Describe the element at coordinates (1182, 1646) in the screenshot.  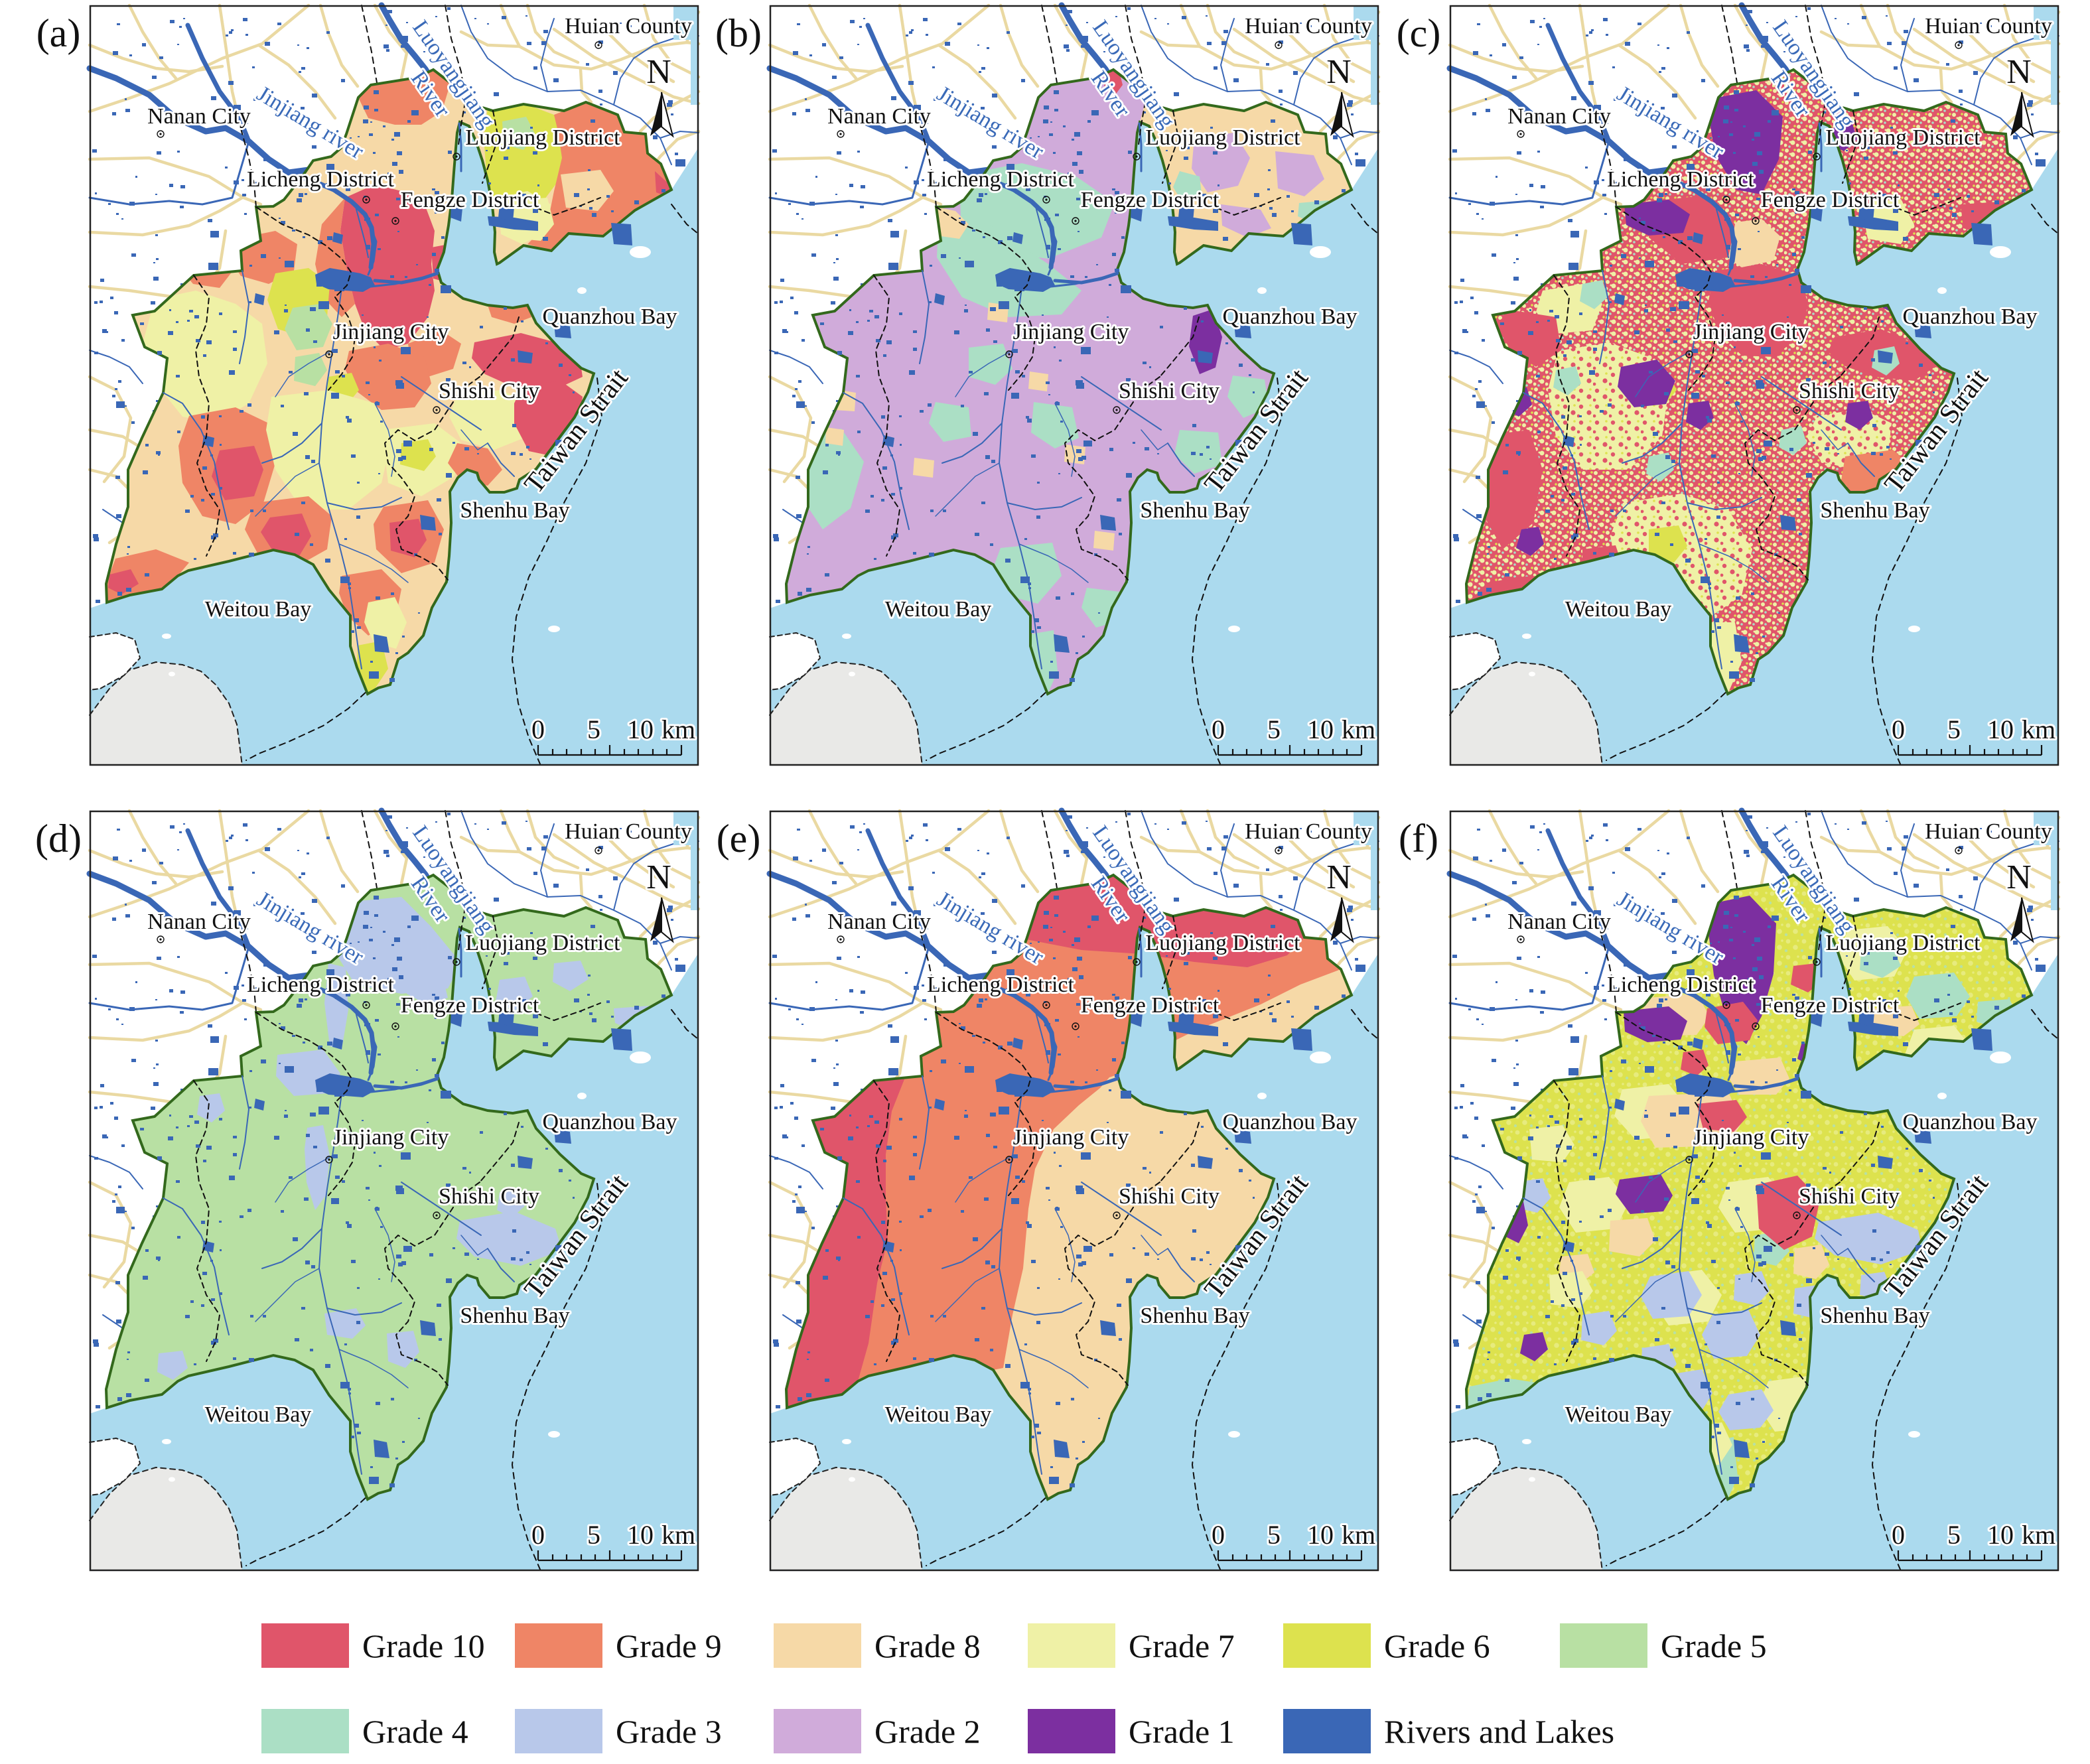
I see `svg-text: Grade 7` at that location.